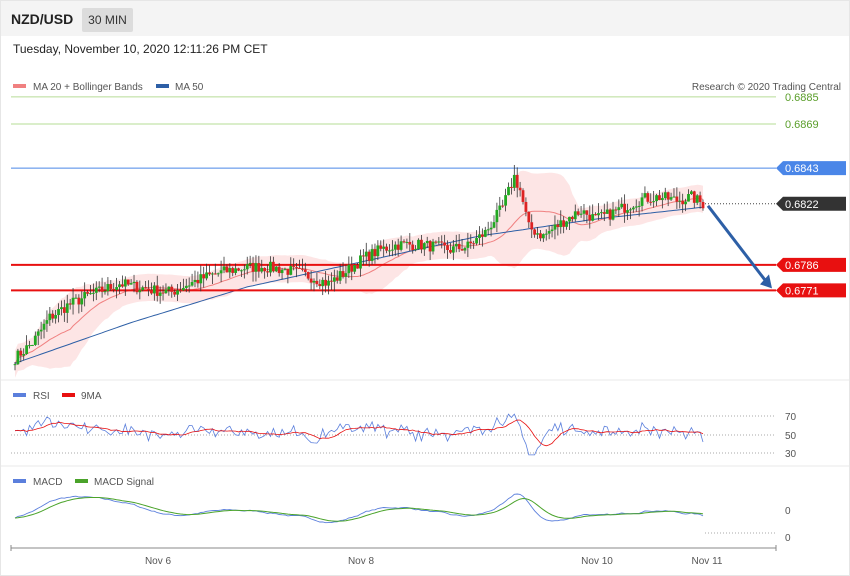 The image size is (850, 576). I want to click on rsi-tick-30: 30, so click(791, 454).